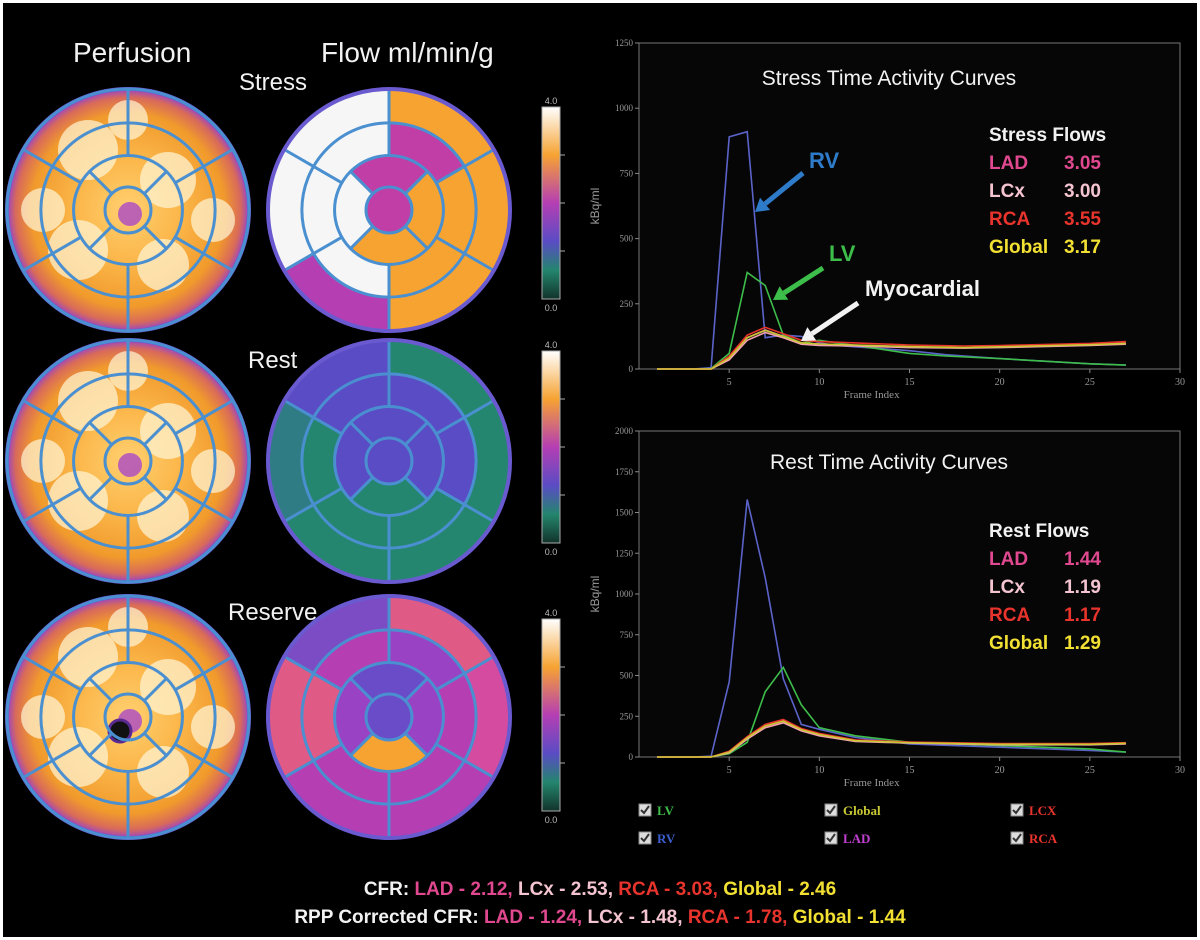 The image size is (1200, 940). What do you see at coordinates (824, 160) in the screenshot?
I see `annotation-rv: RV` at bounding box center [824, 160].